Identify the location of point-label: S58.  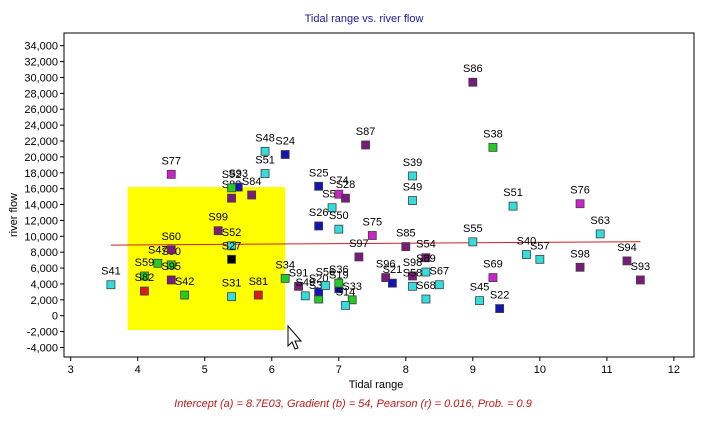
(413, 273).